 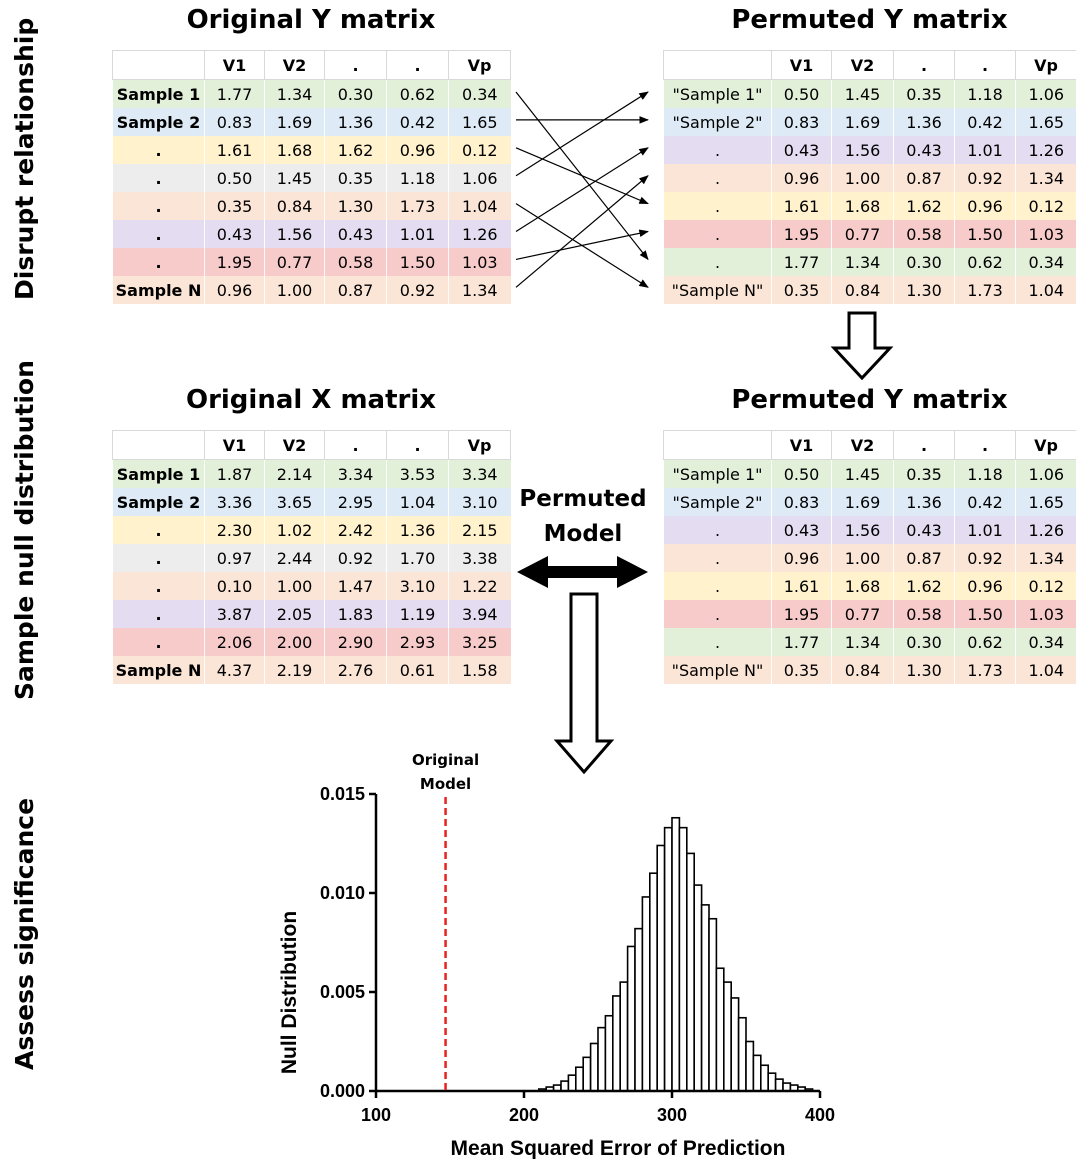 I want to click on y-tick-label: 0.000, so click(x=342, y=1091).